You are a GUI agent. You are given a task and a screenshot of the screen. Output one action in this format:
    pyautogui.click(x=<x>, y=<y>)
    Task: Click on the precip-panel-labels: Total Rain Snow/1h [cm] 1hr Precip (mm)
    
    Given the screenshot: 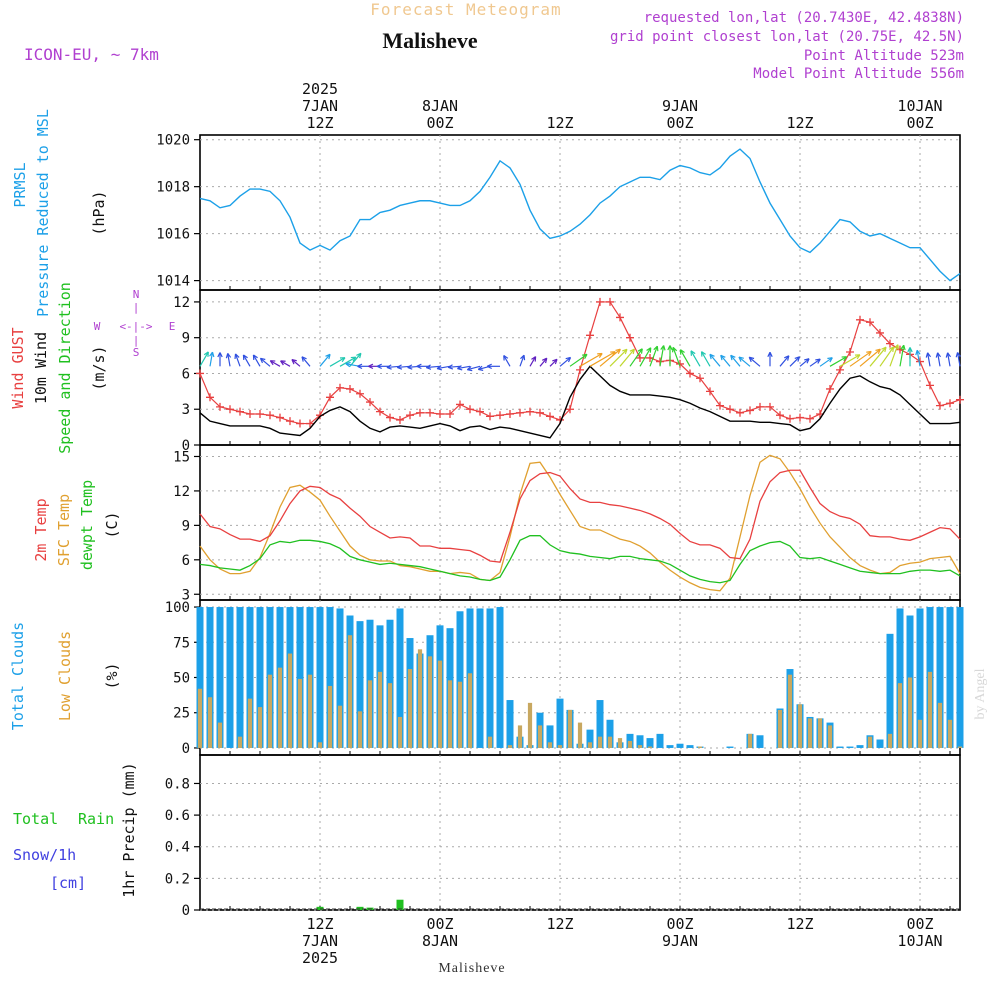 What is the action you would take?
    pyautogui.click(x=75, y=829)
    